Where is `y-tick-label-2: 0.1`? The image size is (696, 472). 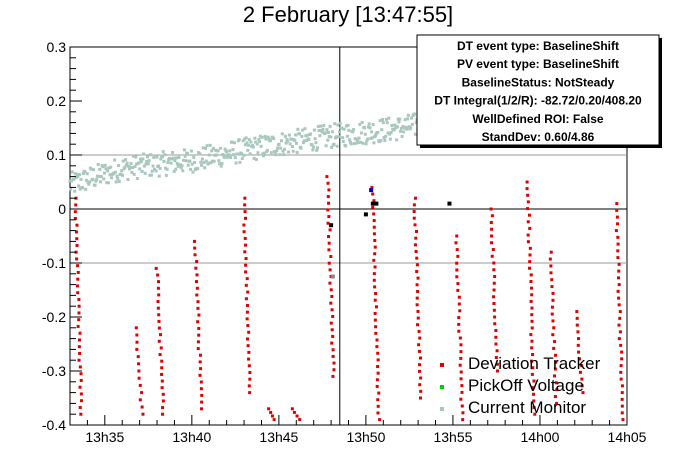 y-tick-label-2: 0.1 is located at coordinates (57, 155).